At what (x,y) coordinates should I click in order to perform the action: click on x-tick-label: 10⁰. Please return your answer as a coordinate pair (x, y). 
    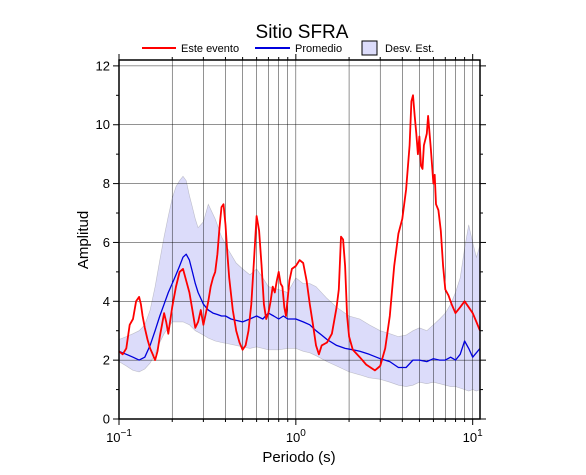
    Looking at the image, I should click on (296, 436).